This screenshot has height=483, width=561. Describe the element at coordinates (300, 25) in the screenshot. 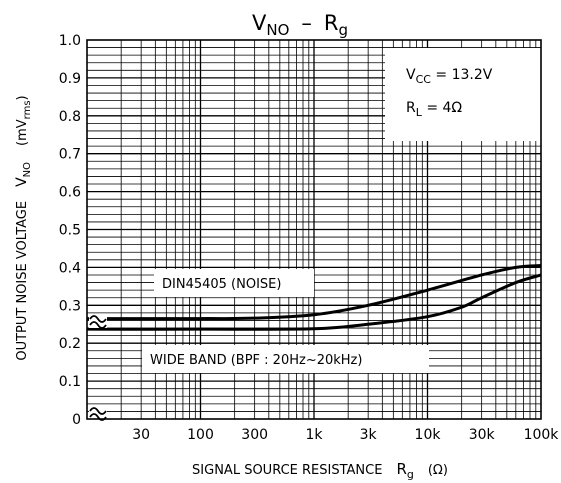

I see `chart-title: VNO – Rg` at that location.